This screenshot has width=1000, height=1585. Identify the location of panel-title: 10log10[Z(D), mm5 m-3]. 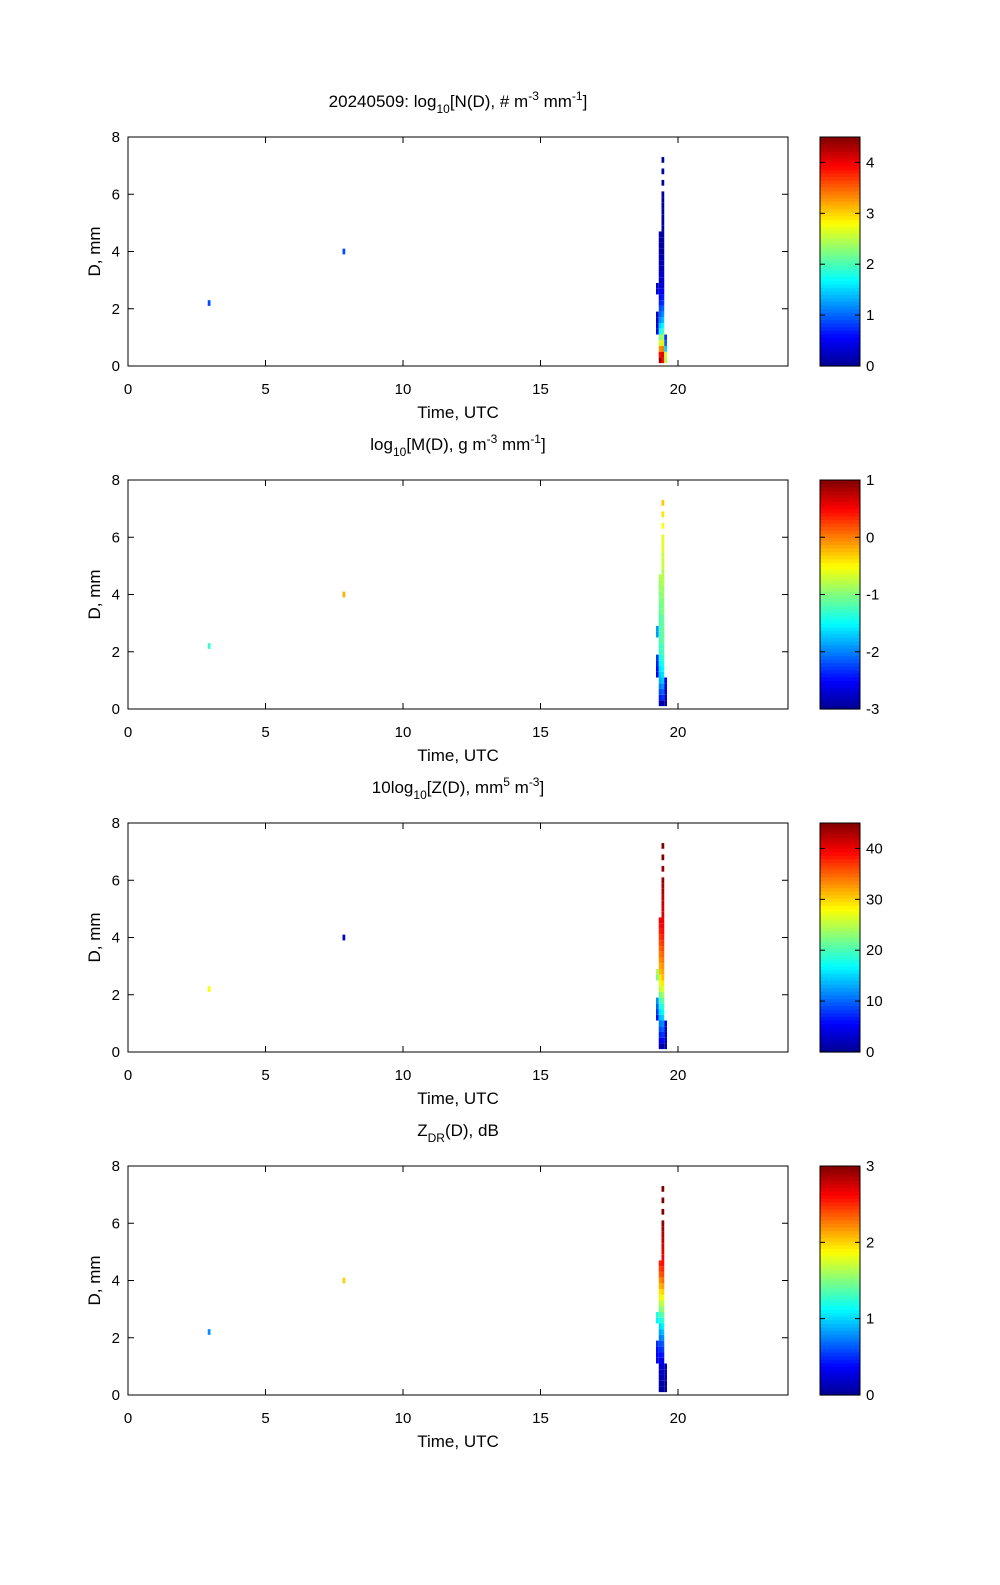
(458, 788).